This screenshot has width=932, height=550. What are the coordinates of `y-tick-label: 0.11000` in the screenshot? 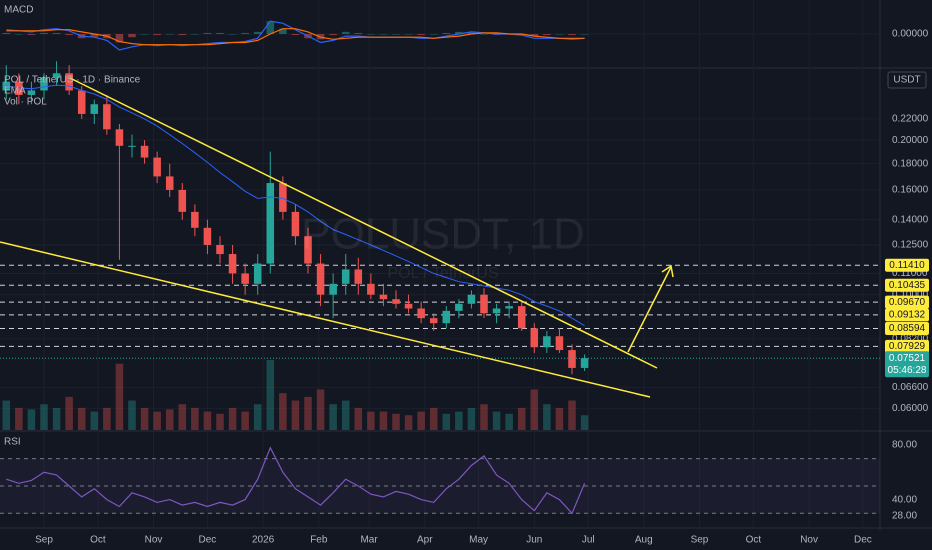 It's located at (910, 273).